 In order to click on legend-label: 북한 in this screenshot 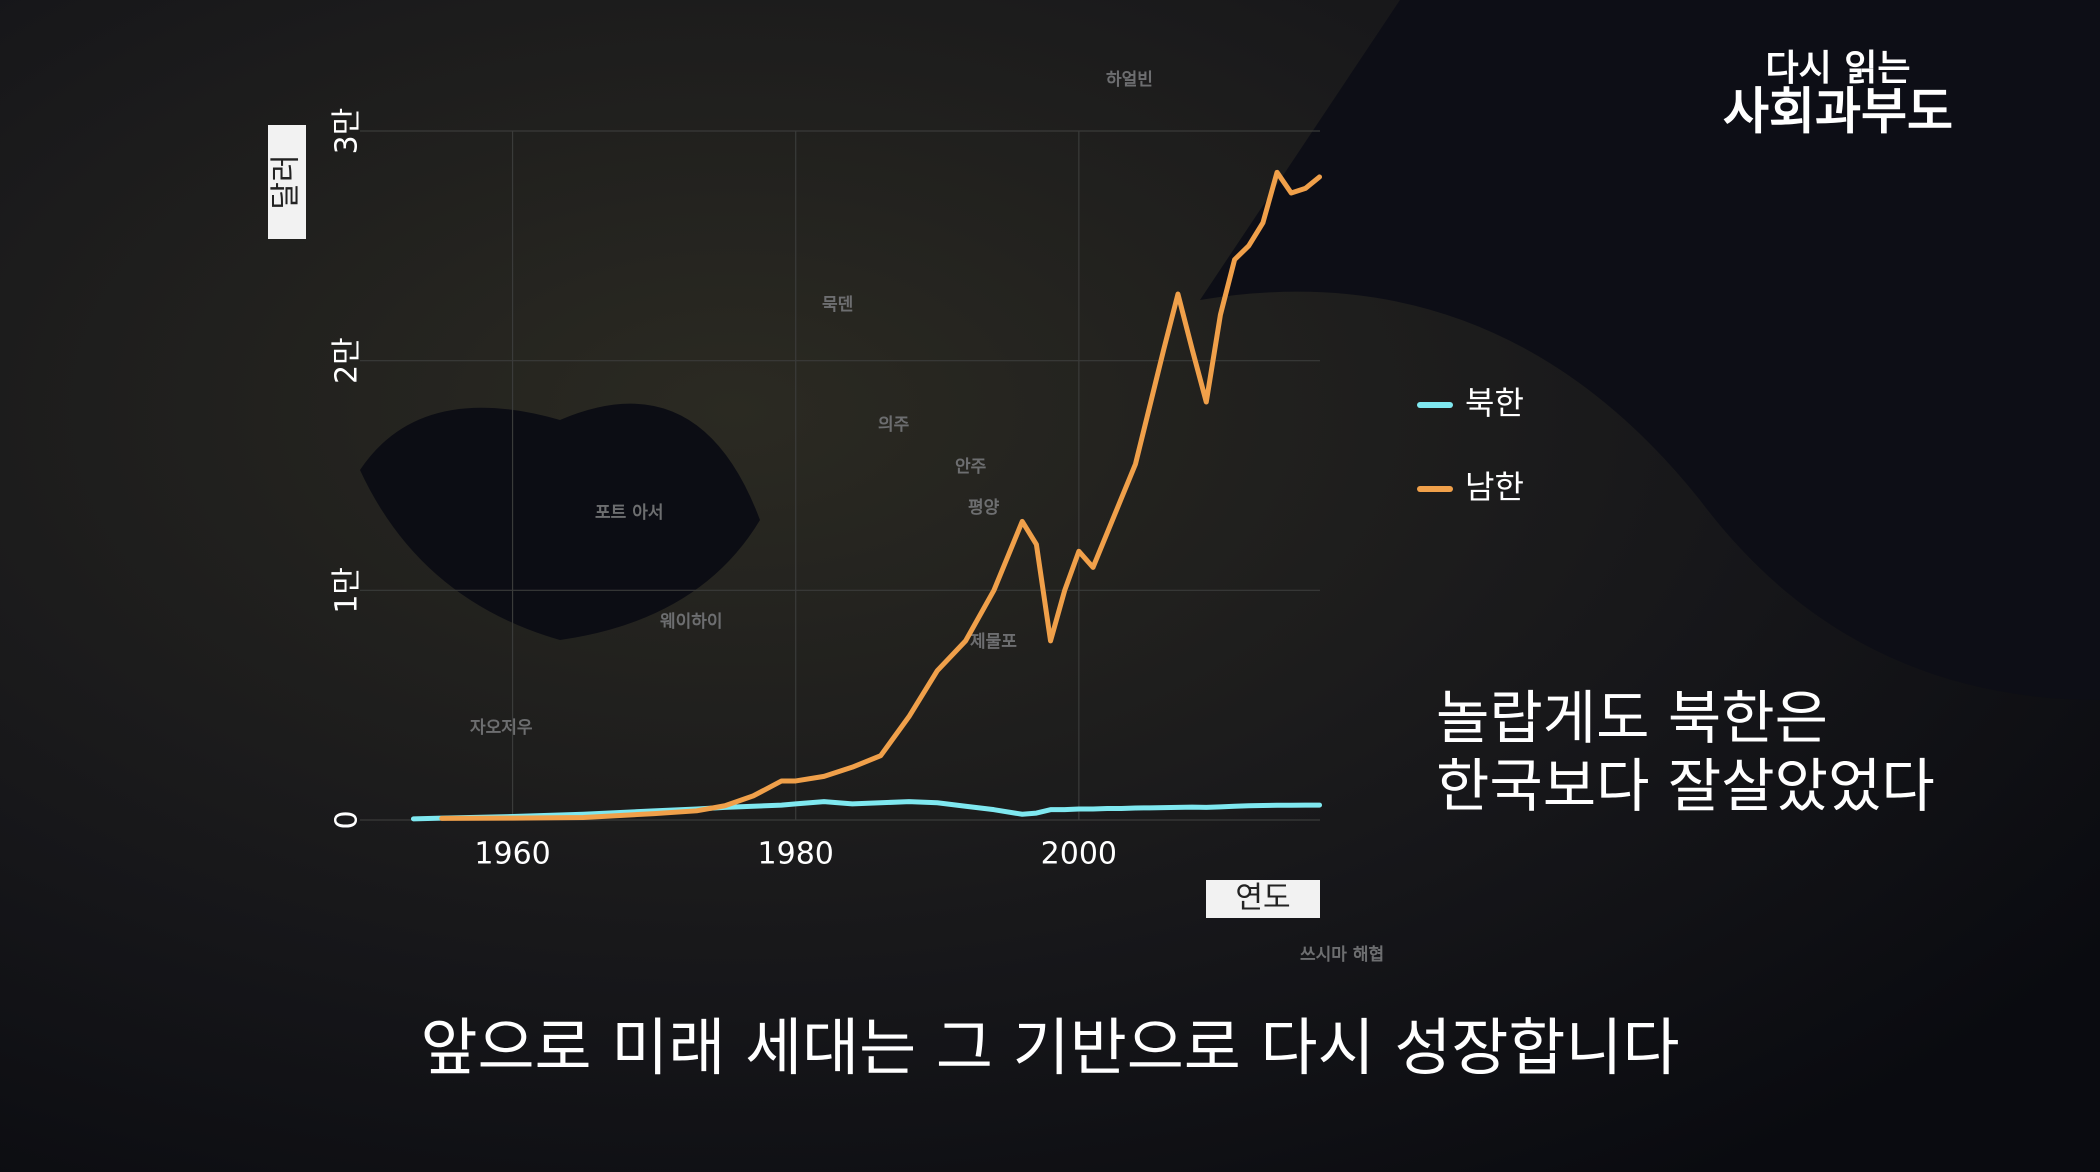, I will do `click(1494, 403)`.